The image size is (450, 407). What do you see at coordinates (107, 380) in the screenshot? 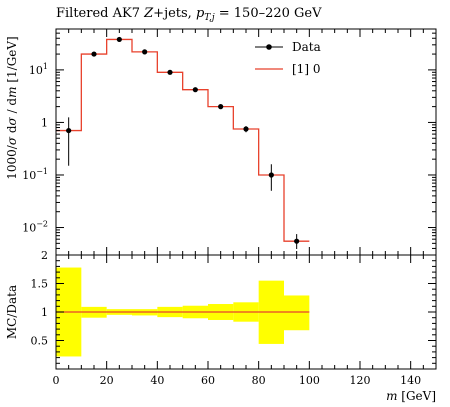
I see `x-tick-label: 20` at bounding box center [107, 380].